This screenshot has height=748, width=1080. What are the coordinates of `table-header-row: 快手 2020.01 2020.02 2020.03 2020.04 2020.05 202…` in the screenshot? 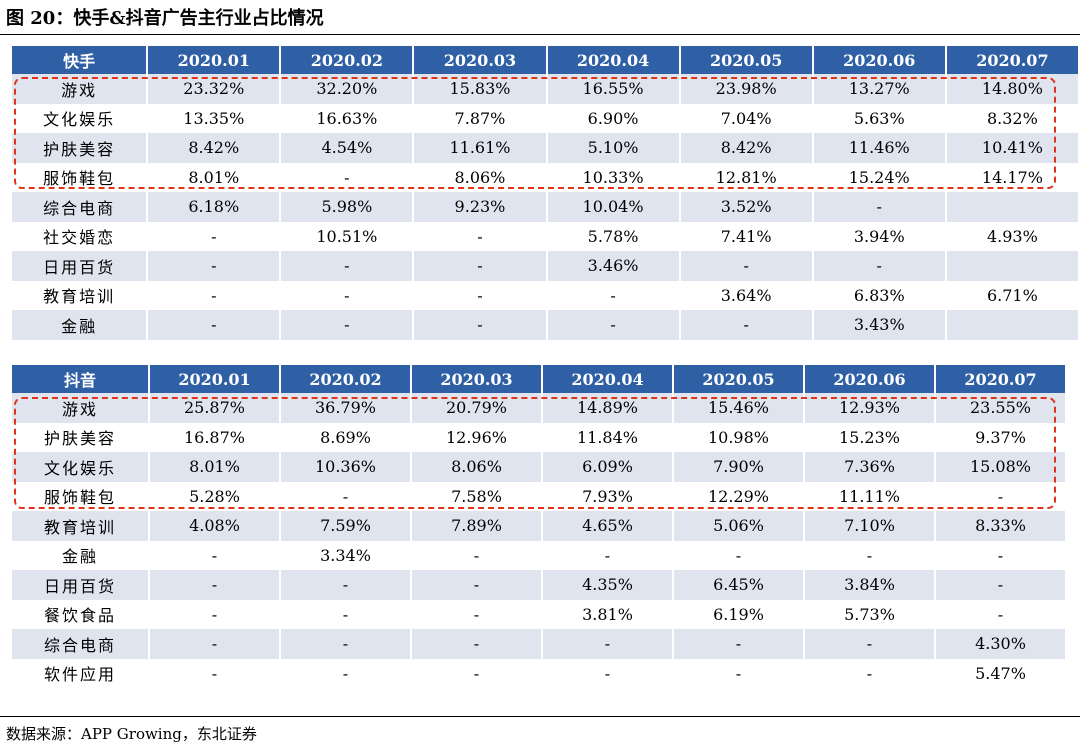 It's located at (545, 60).